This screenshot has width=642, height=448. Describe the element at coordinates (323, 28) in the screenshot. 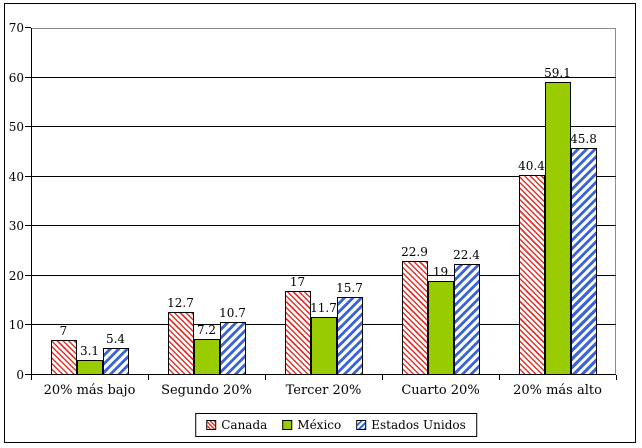

I see `plot-border-top` at that location.